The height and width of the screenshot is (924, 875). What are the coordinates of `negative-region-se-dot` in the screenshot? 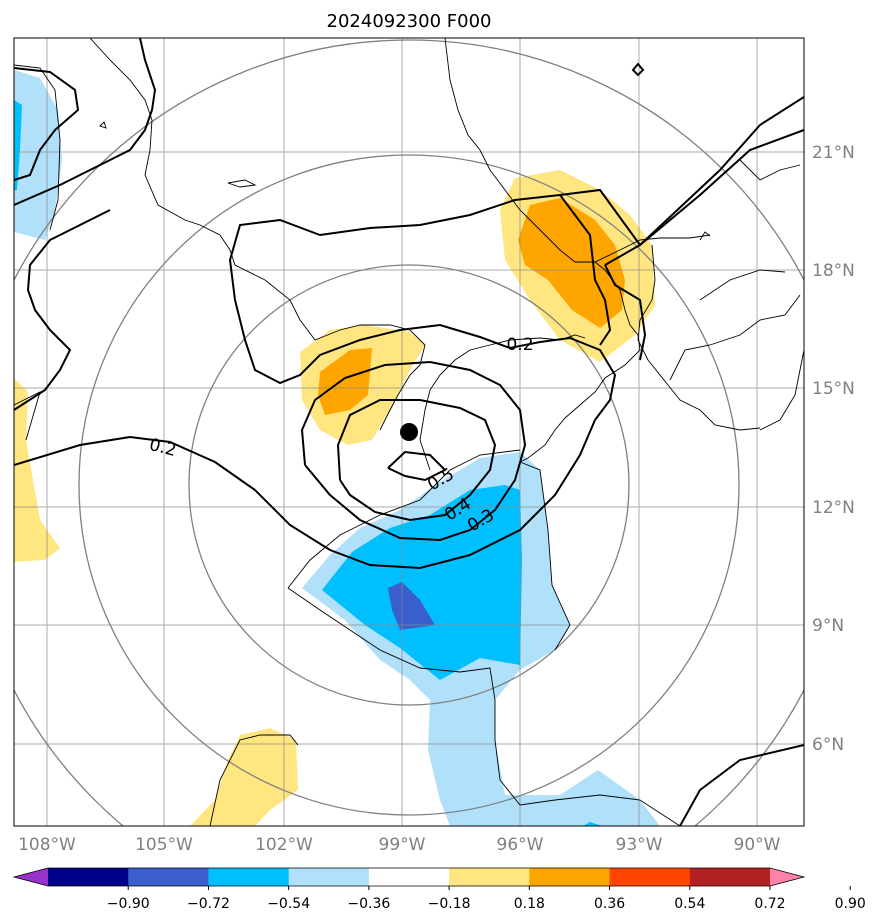 It's located at (592, 824).